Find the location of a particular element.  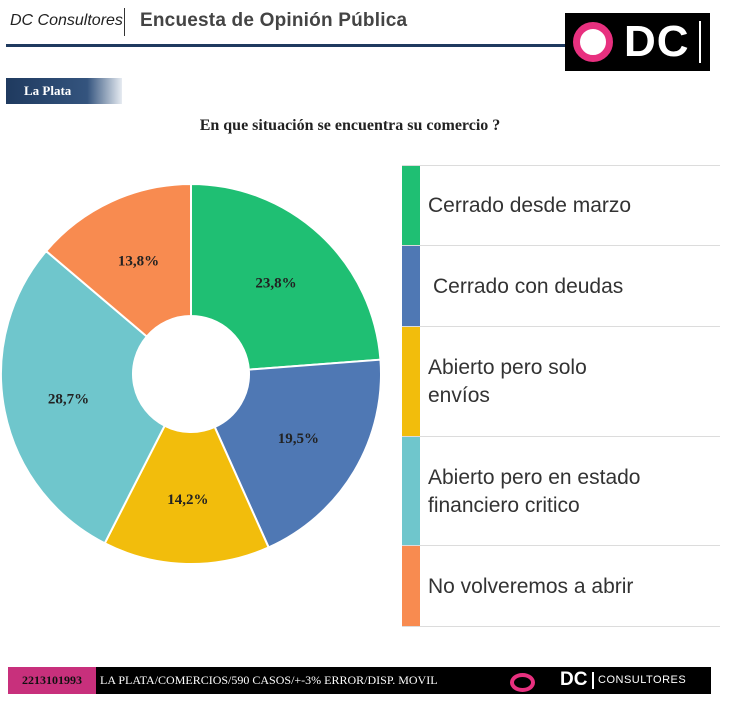

legend-label: No volveremos a abrir is located at coordinates (531, 586).